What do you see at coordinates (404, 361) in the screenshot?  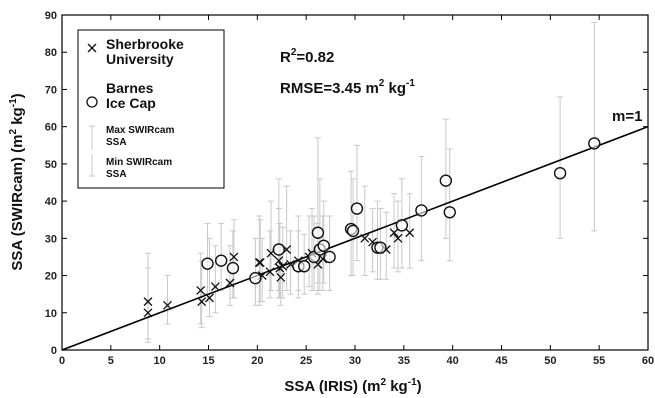 I see `x-tick-label: 35` at bounding box center [404, 361].